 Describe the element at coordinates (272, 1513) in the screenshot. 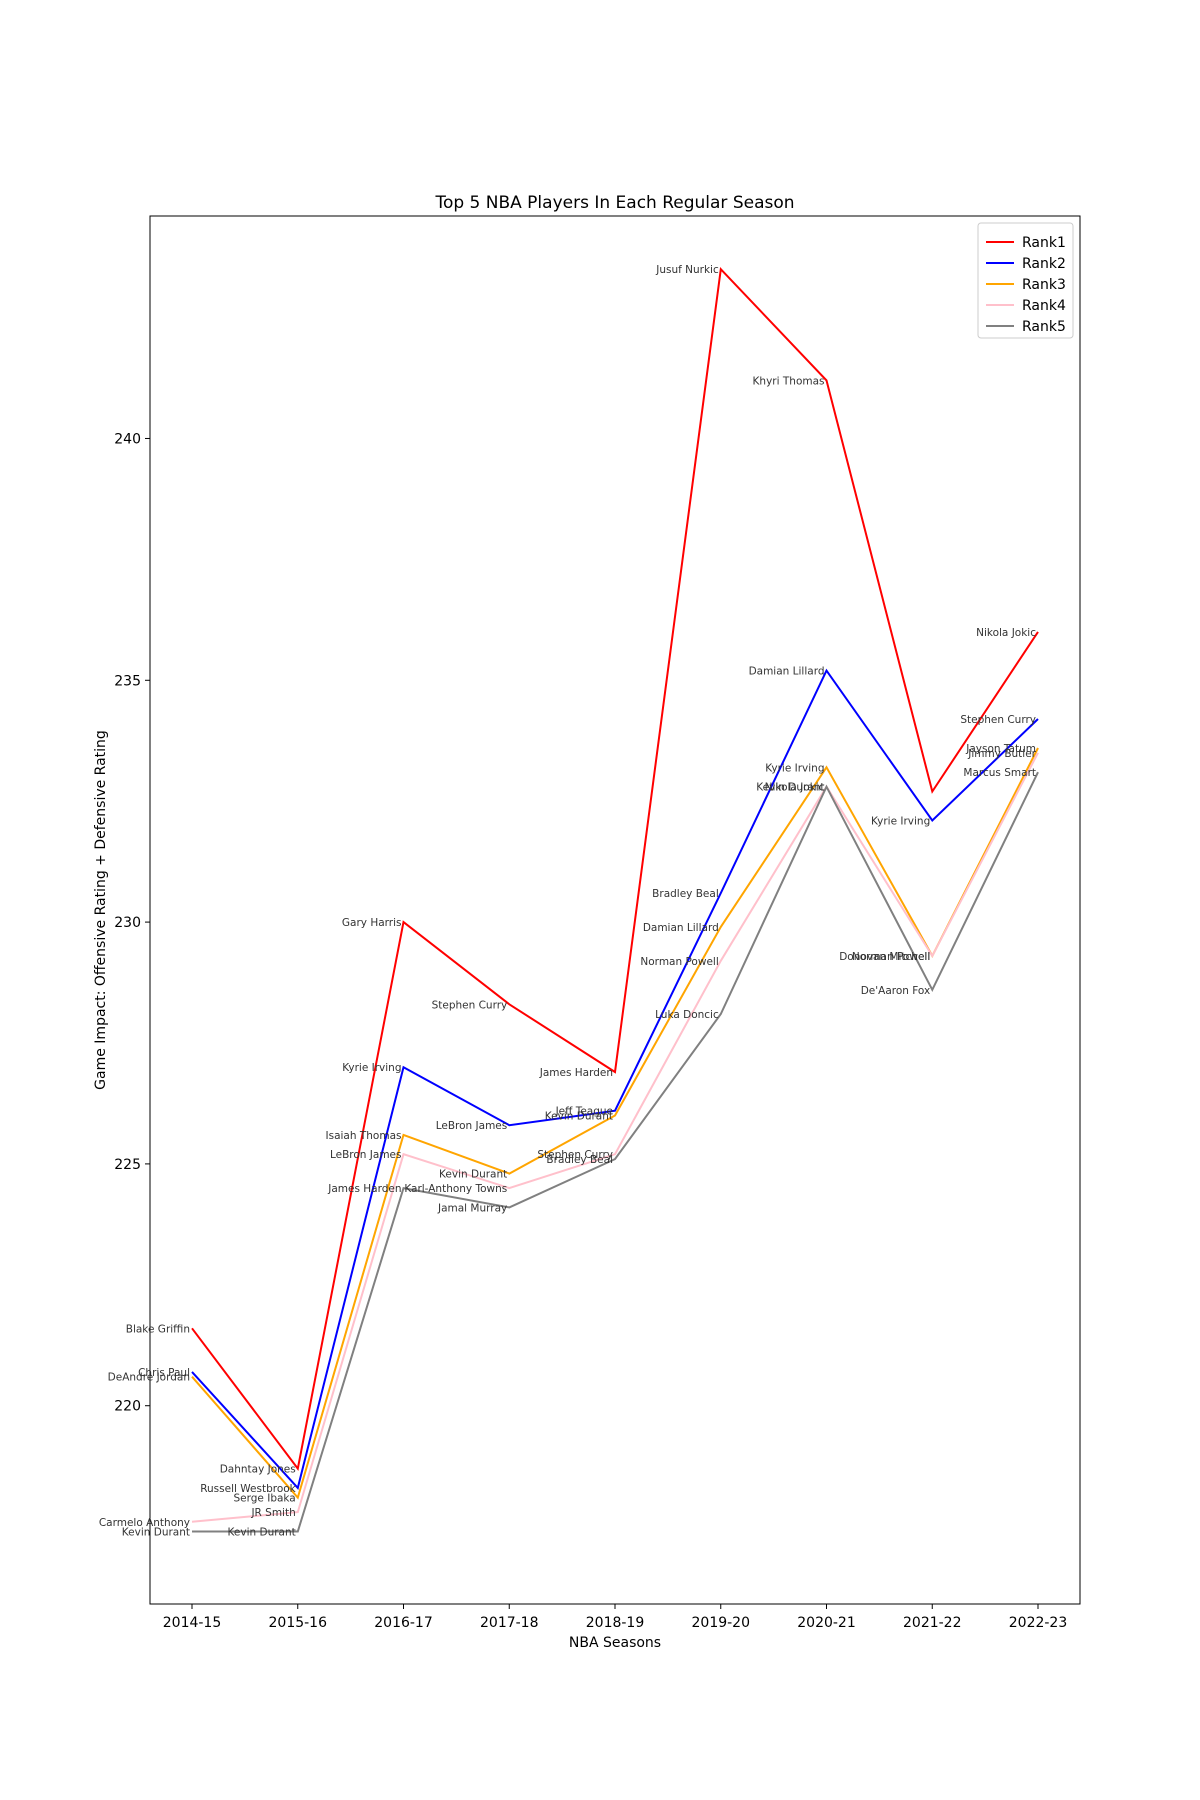

I see `point-label-rank4: JR Smith` at that location.